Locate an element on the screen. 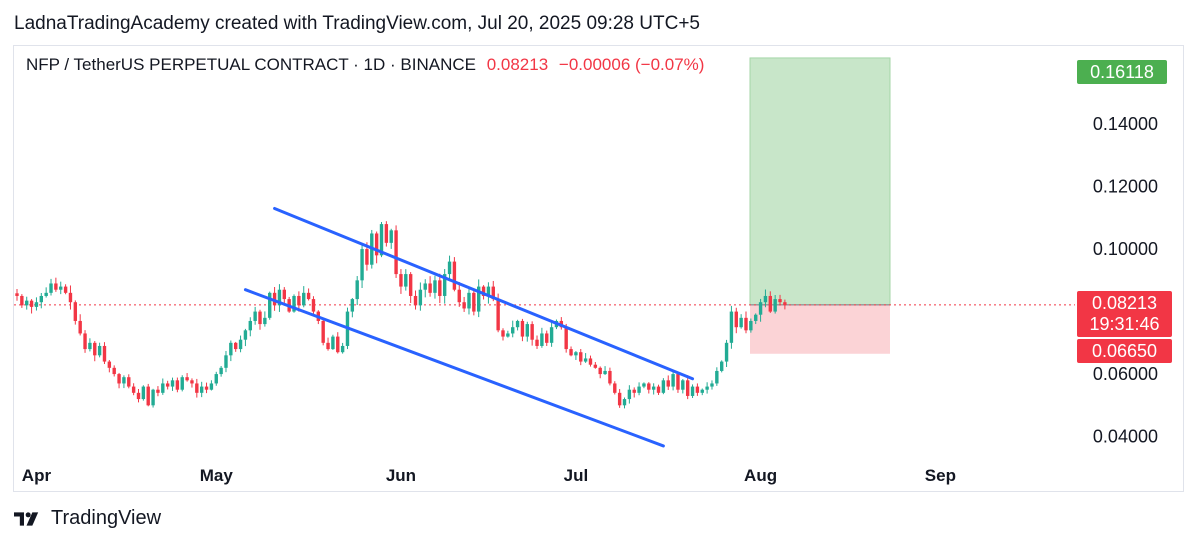  x-tick-label: Jul is located at coordinates (576, 475).